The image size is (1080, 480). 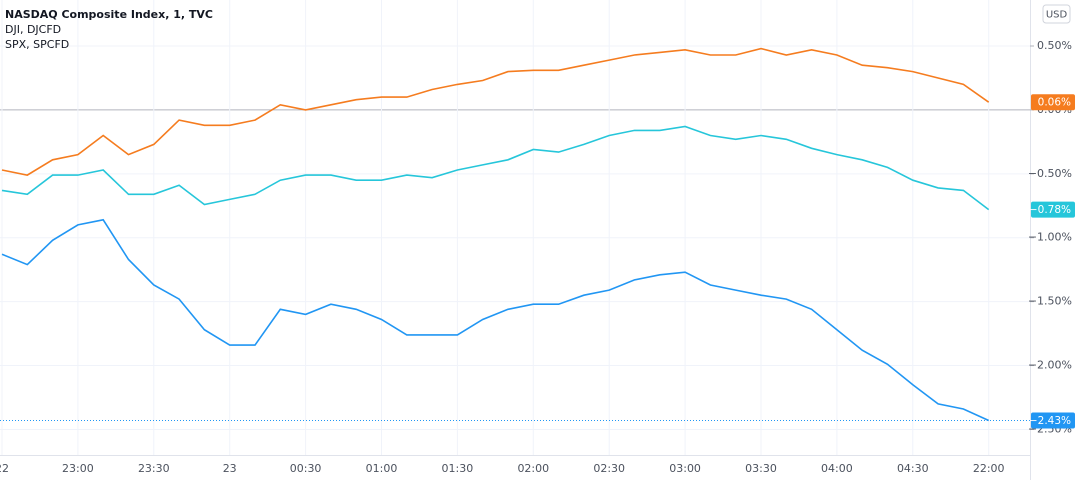 What do you see at coordinates (33, 29) in the screenshot?
I see `legend-entry: DJI, DJCFD` at bounding box center [33, 29].